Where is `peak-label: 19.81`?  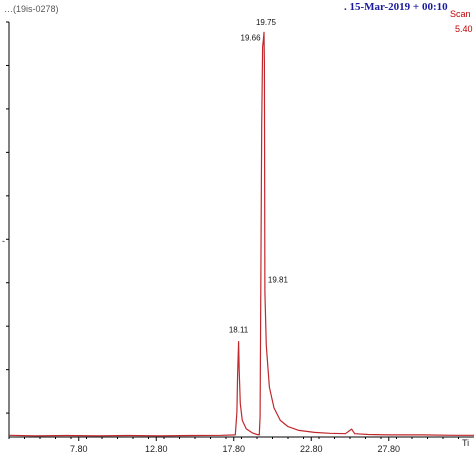 peak-label: 19.81 is located at coordinates (278, 280).